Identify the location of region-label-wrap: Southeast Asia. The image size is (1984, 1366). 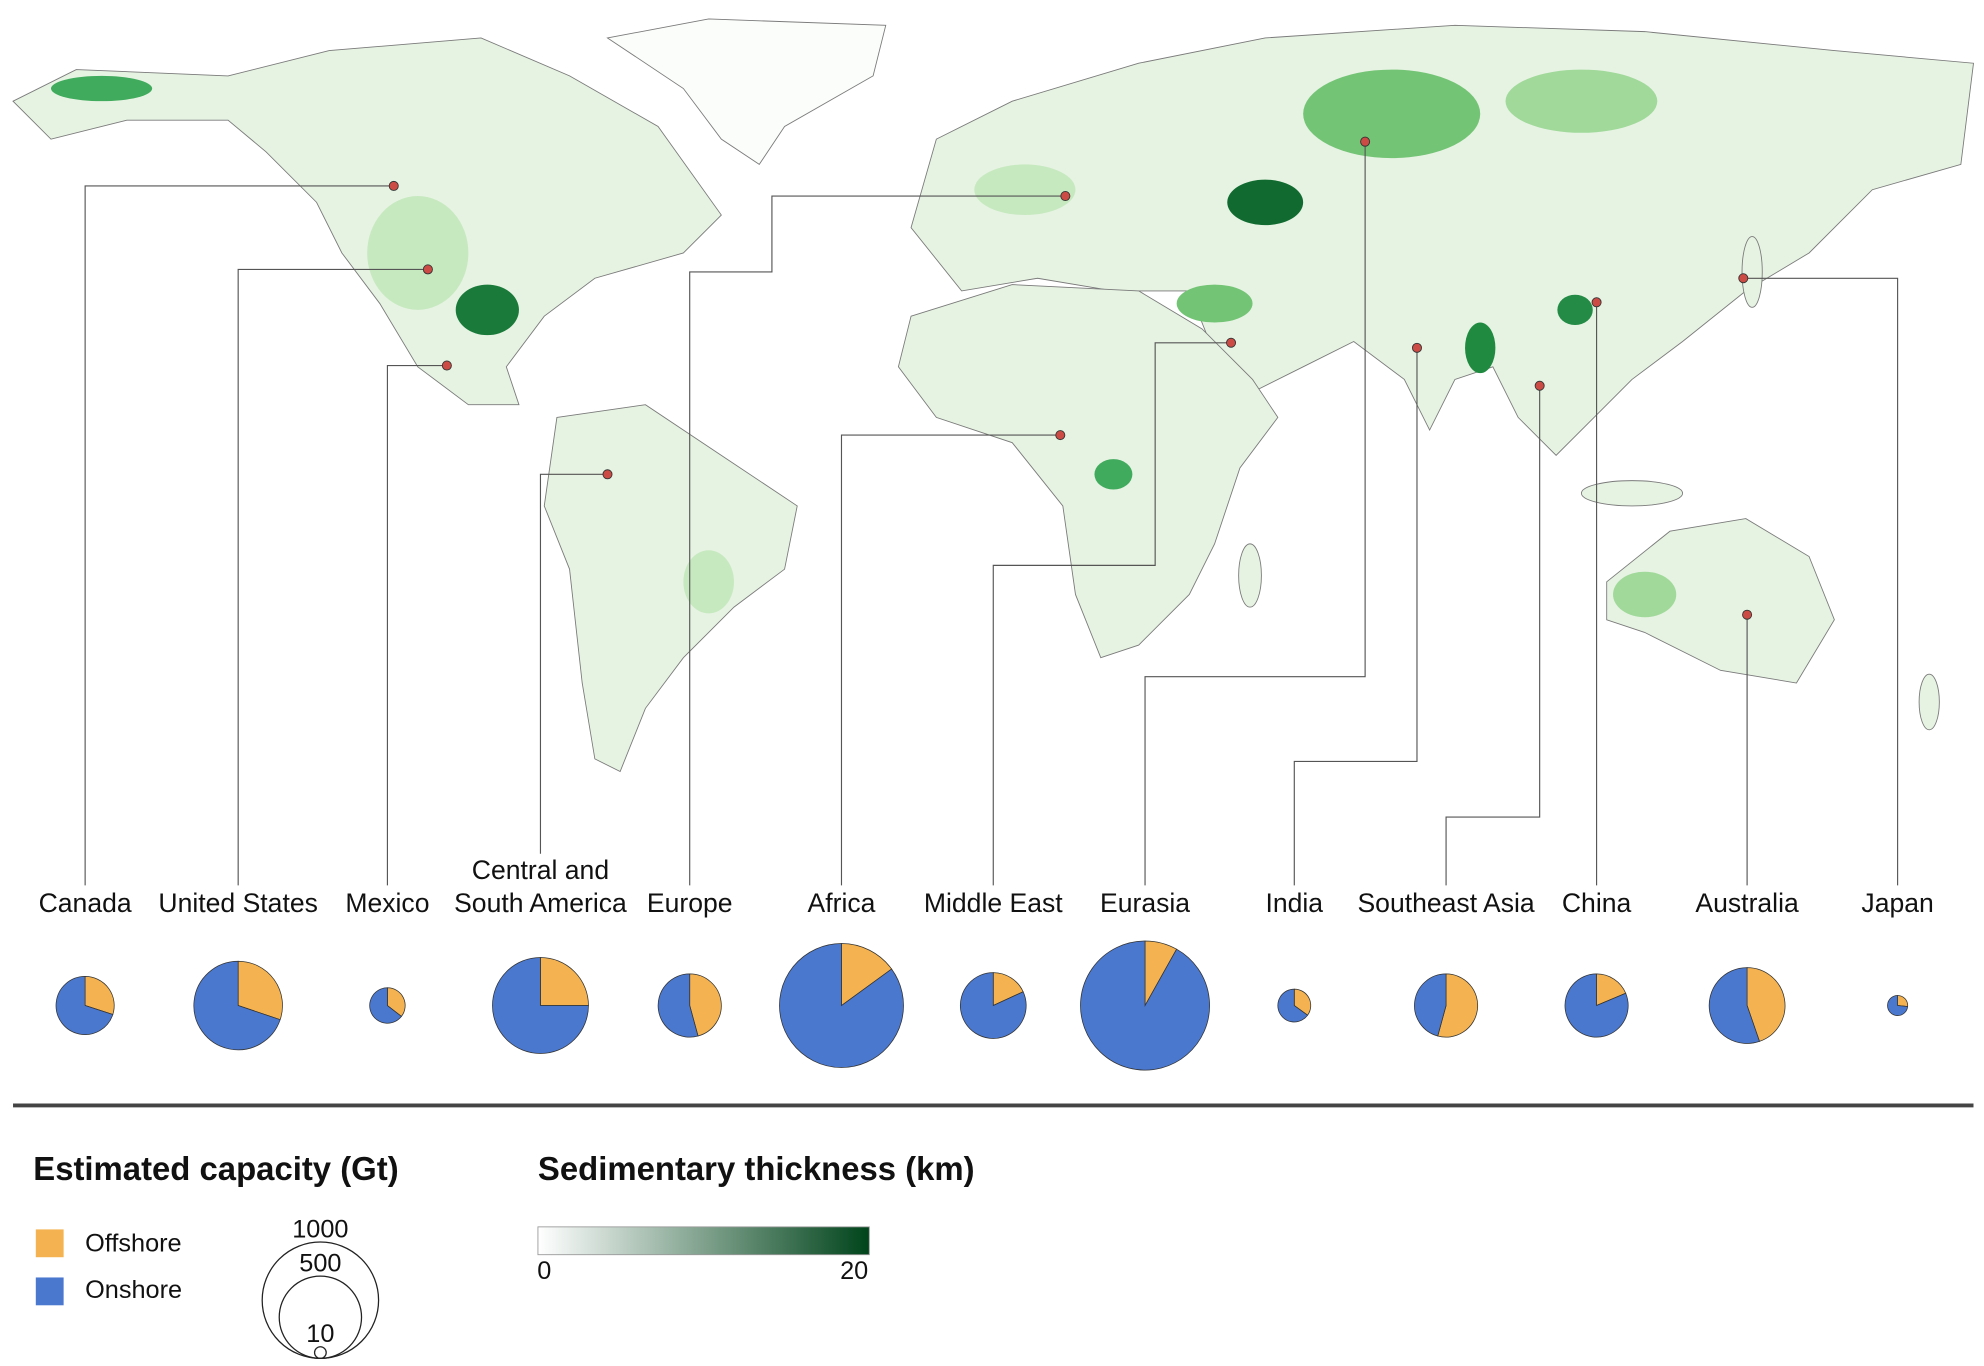
(1446, 883).